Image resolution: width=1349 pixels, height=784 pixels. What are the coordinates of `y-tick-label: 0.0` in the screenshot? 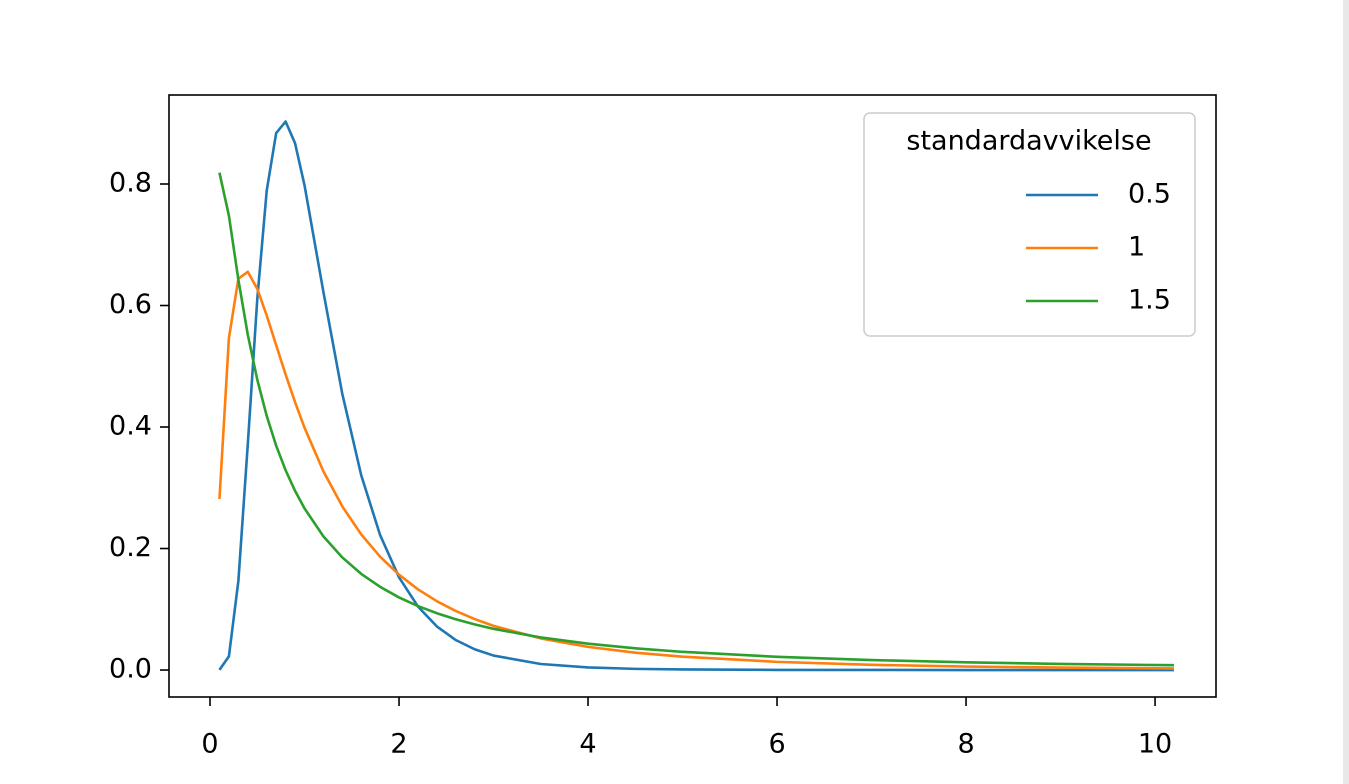 It's located at (130, 669).